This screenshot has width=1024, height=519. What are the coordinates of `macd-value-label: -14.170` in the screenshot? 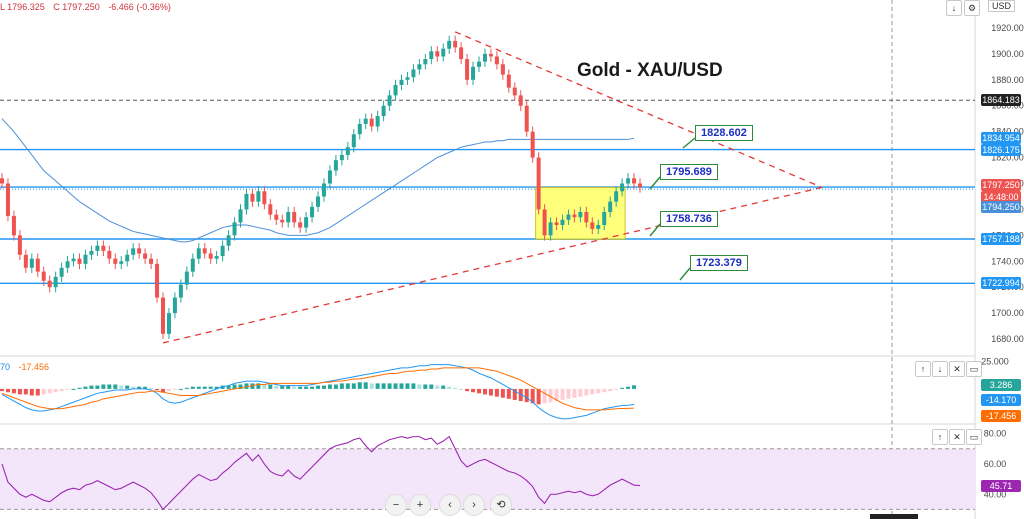 It's located at (1001, 399).